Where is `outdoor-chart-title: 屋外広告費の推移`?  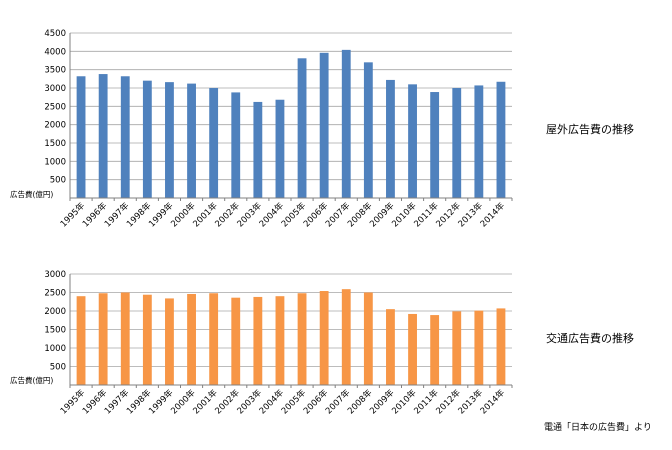 outdoor-chart-title: 屋外広告費の推移 is located at coordinates (590, 129).